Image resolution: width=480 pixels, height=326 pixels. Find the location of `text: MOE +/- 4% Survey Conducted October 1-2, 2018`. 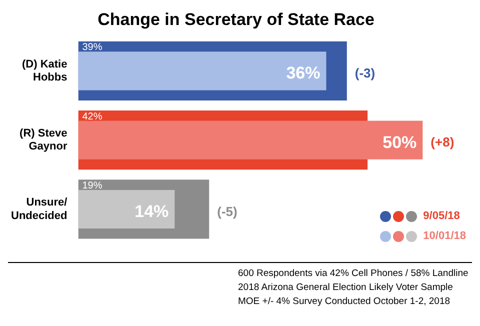

text: MOE +/- 4% Survey Conducted October 1-2, 2018 is located at coordinates (345, 302).